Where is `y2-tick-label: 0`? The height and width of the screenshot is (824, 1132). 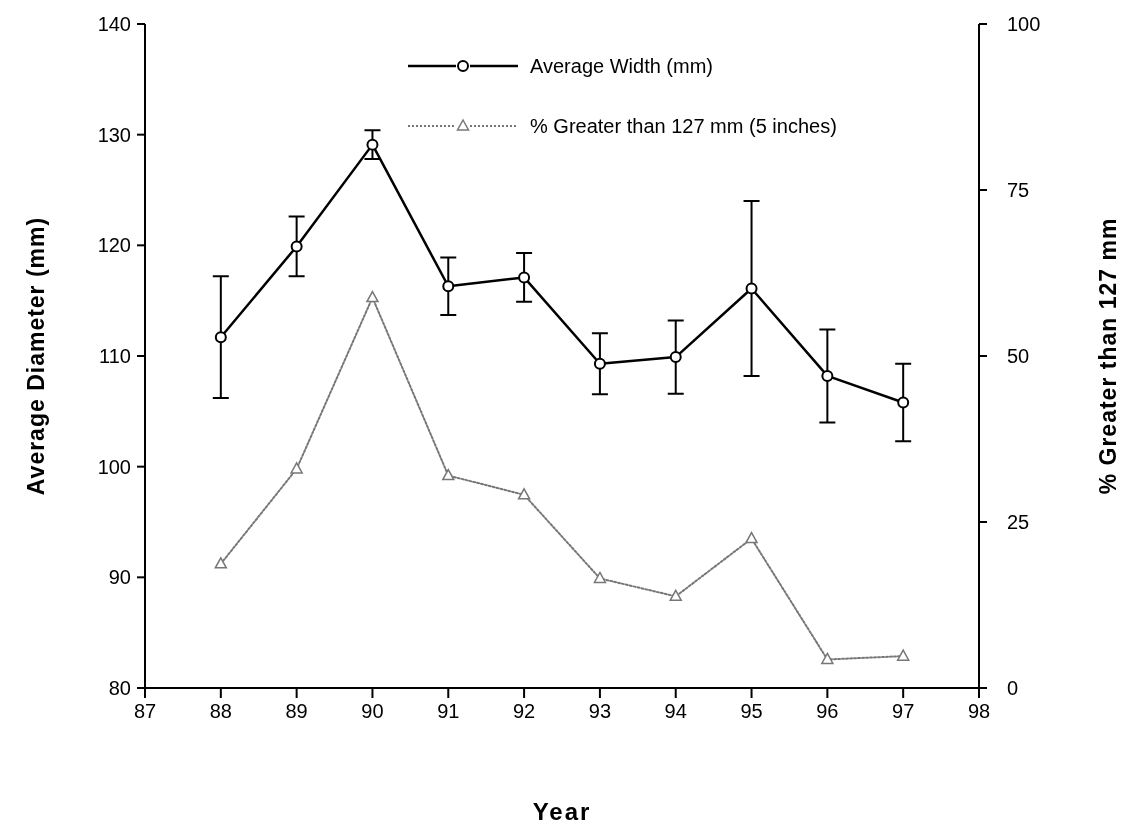 y2-tick-label: 0 is located at coordinates (1013, 688).